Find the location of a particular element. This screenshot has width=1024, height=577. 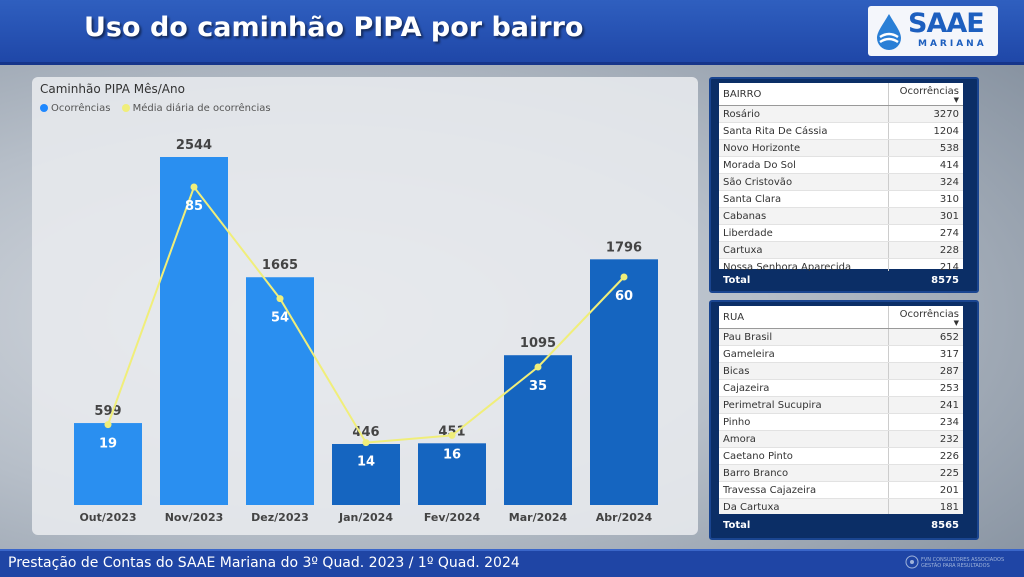

table-total-row: Total 8575 is located at coordinates (841, 280).